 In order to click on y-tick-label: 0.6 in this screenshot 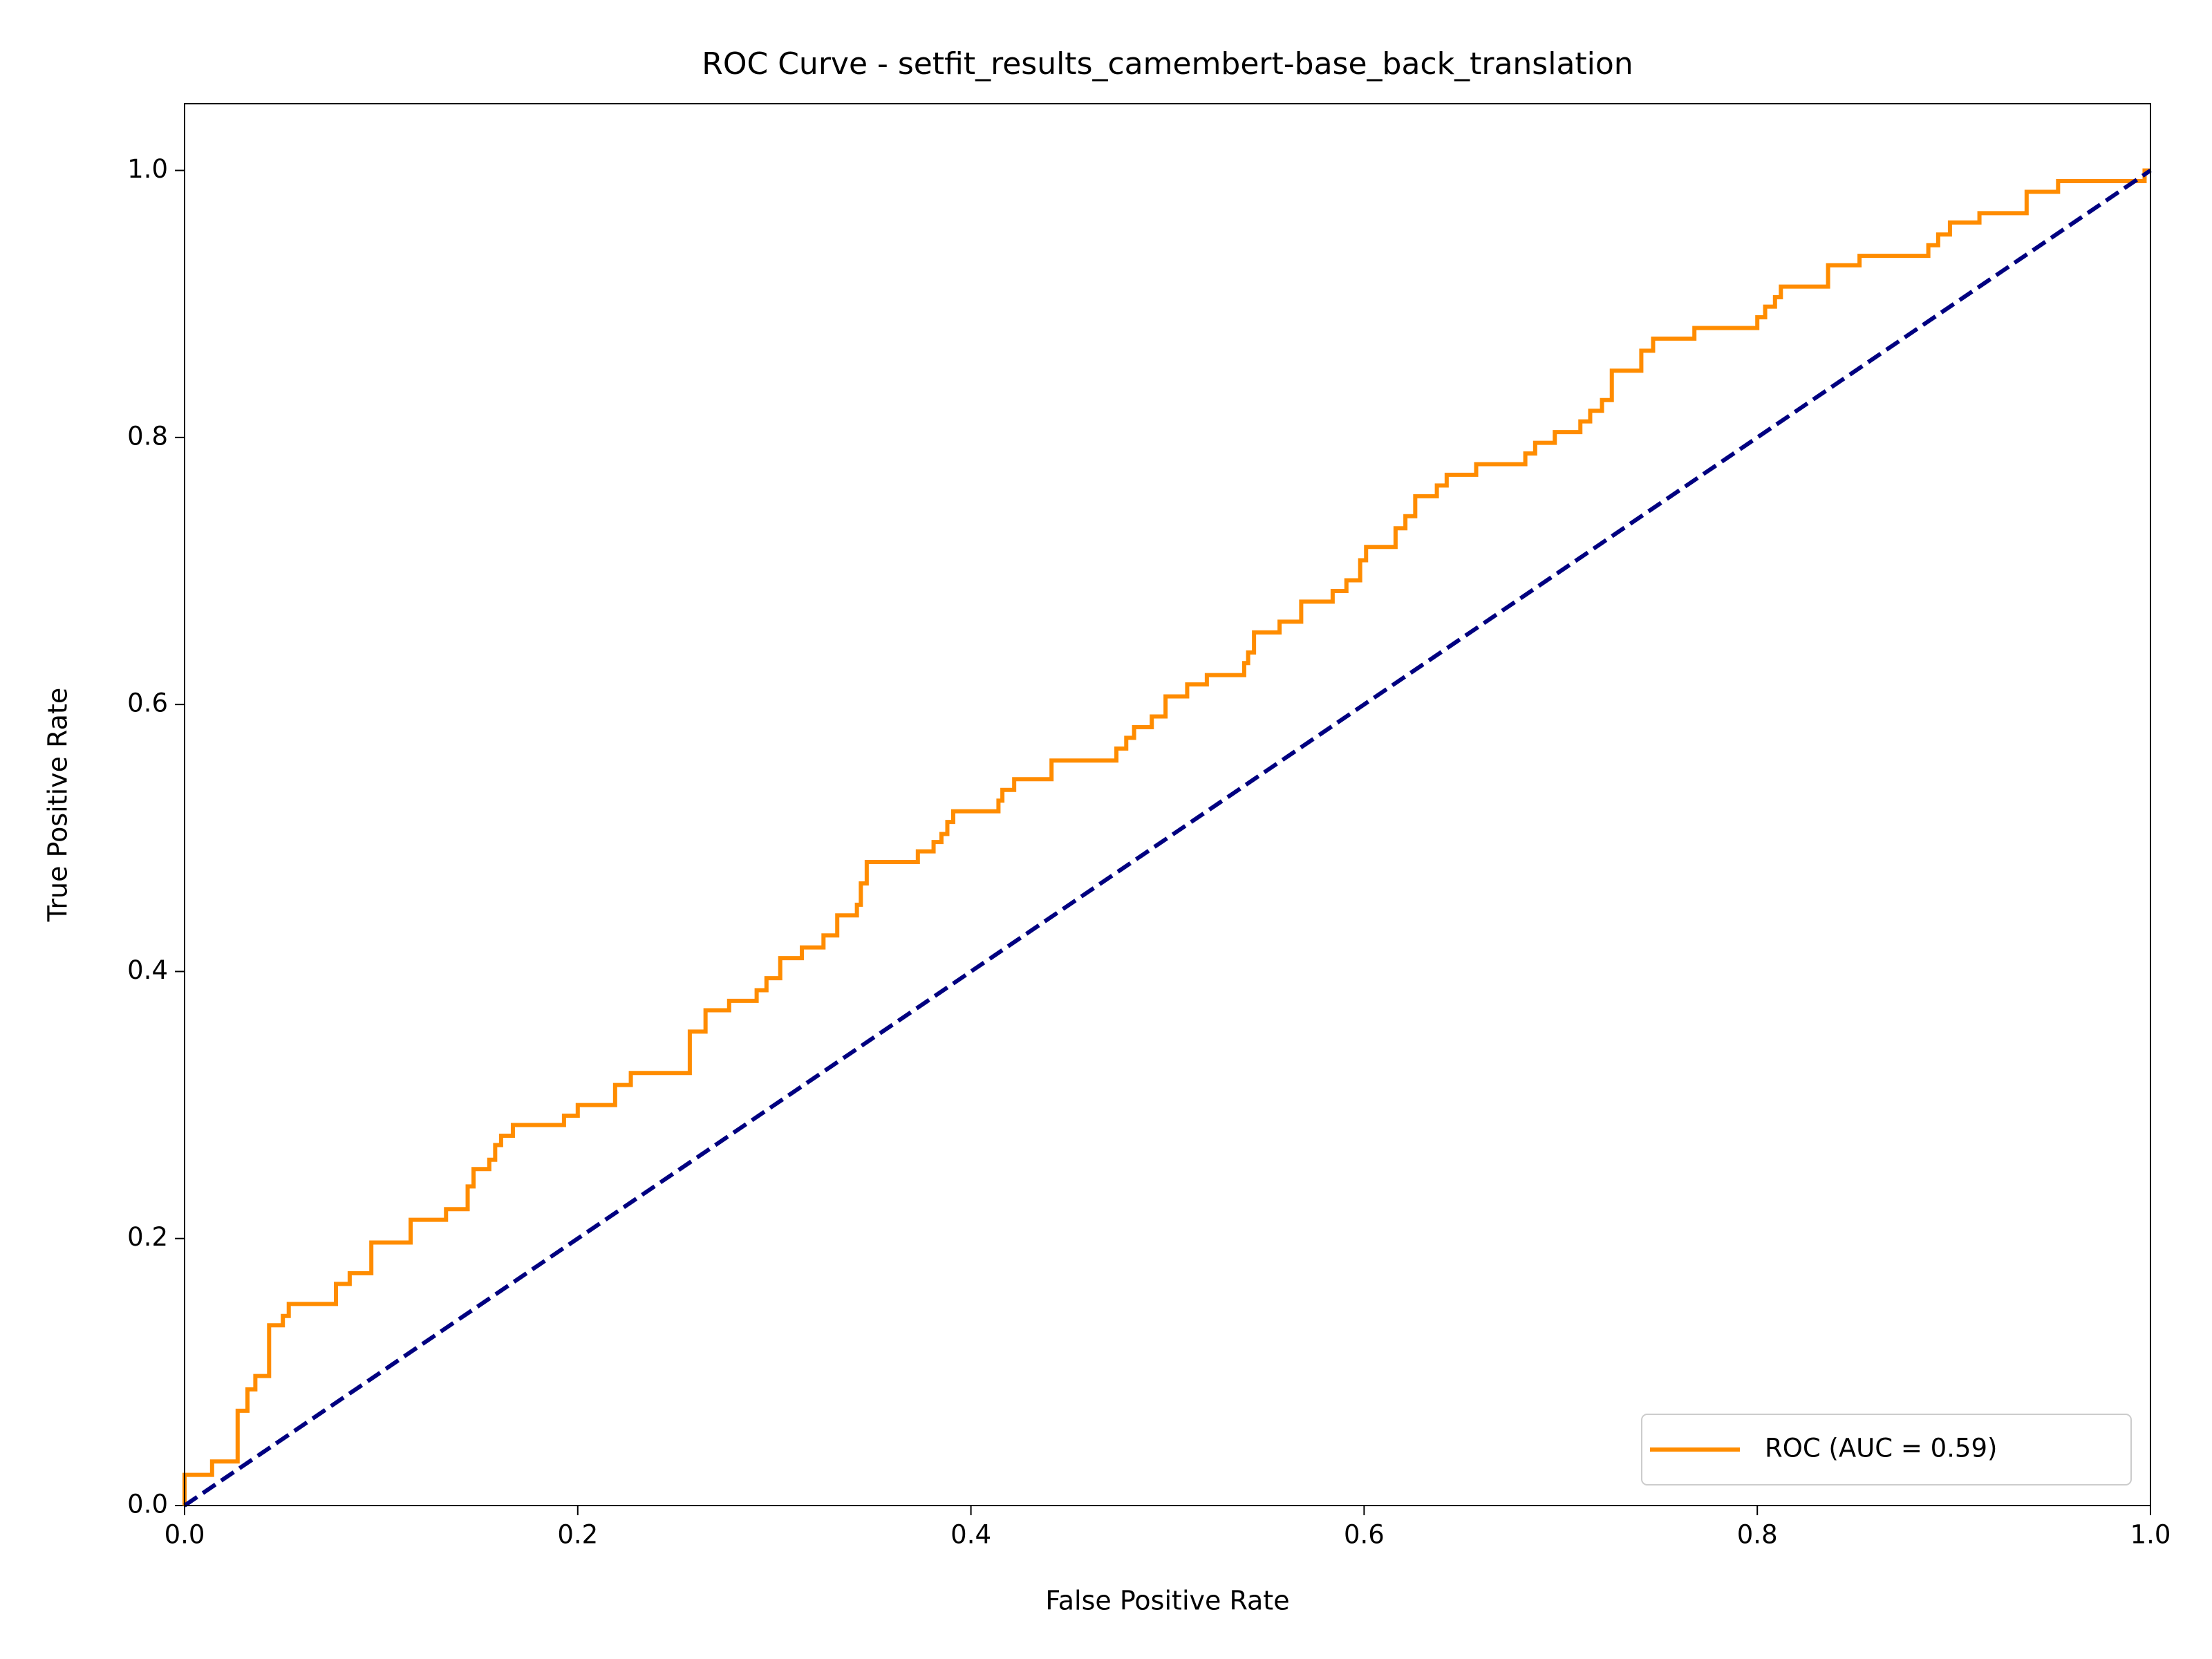, I will do `click(147, 703)`.